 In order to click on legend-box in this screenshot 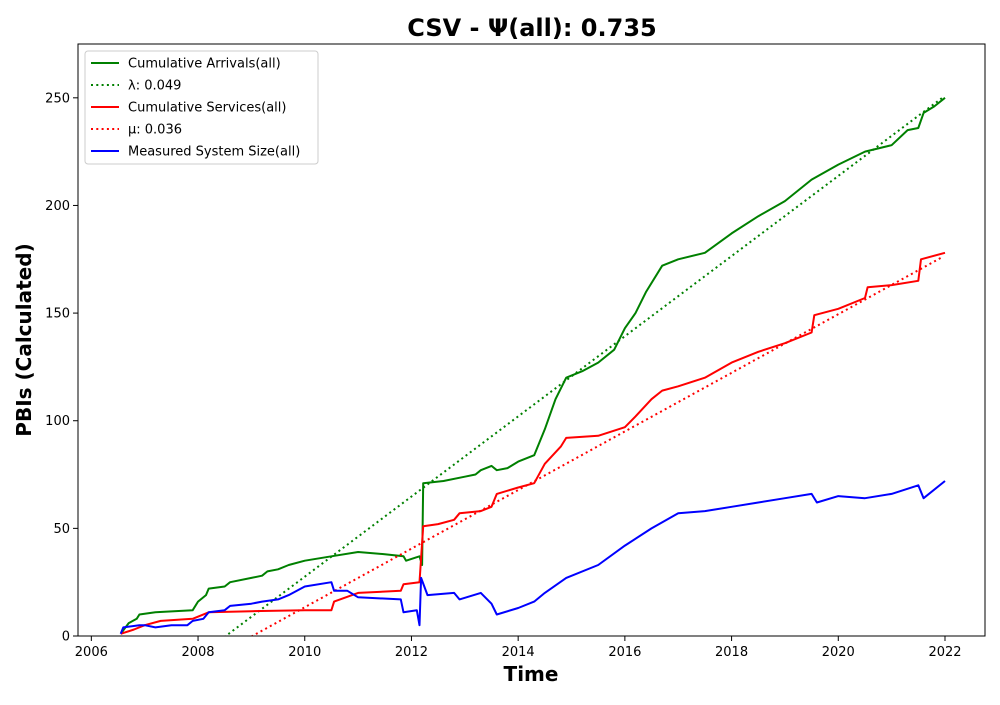, I will do `click(201, 107)`.